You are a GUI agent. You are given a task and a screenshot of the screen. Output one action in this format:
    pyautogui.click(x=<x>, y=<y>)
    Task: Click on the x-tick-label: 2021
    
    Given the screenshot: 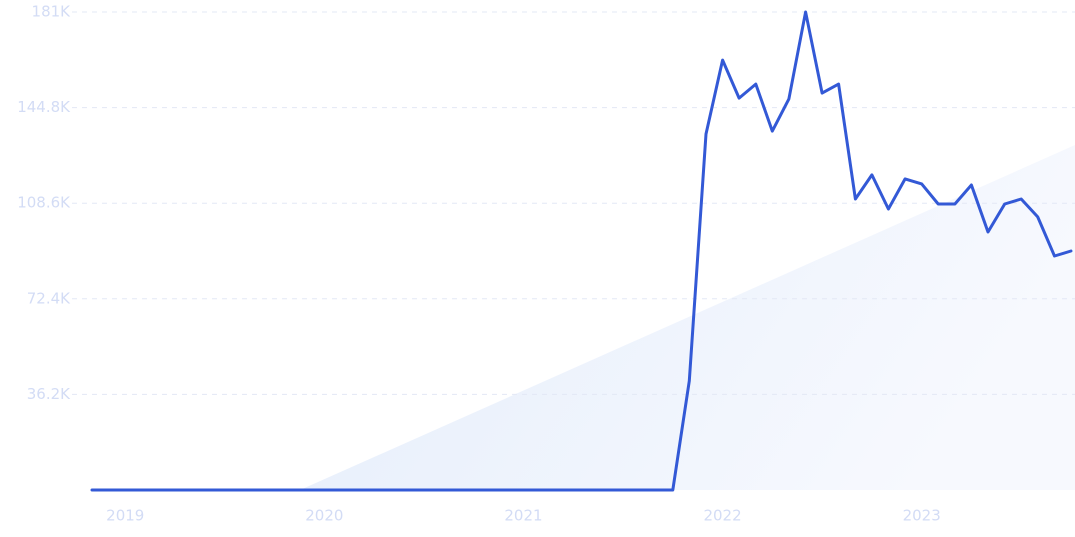 What is the action you would take?
    pyautogui.click(x=523, y=516)
    